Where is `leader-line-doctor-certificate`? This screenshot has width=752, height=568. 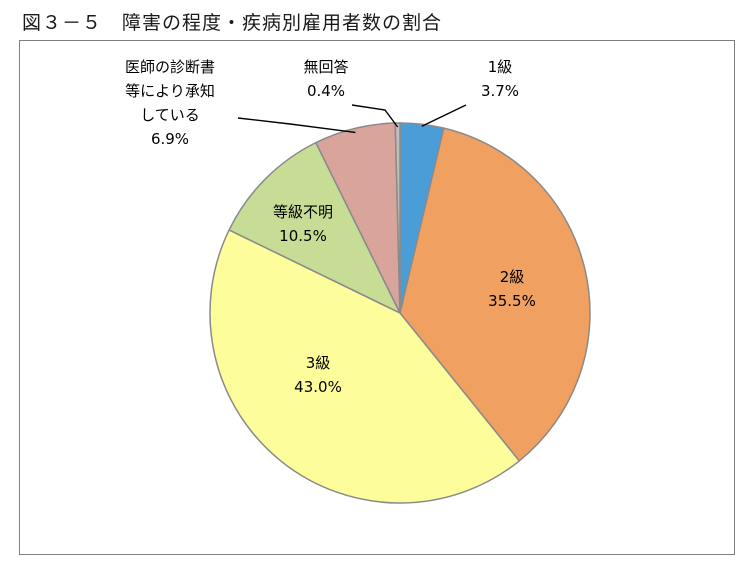 leader-line-doctor-certificate is located at coordinates (296, 125).